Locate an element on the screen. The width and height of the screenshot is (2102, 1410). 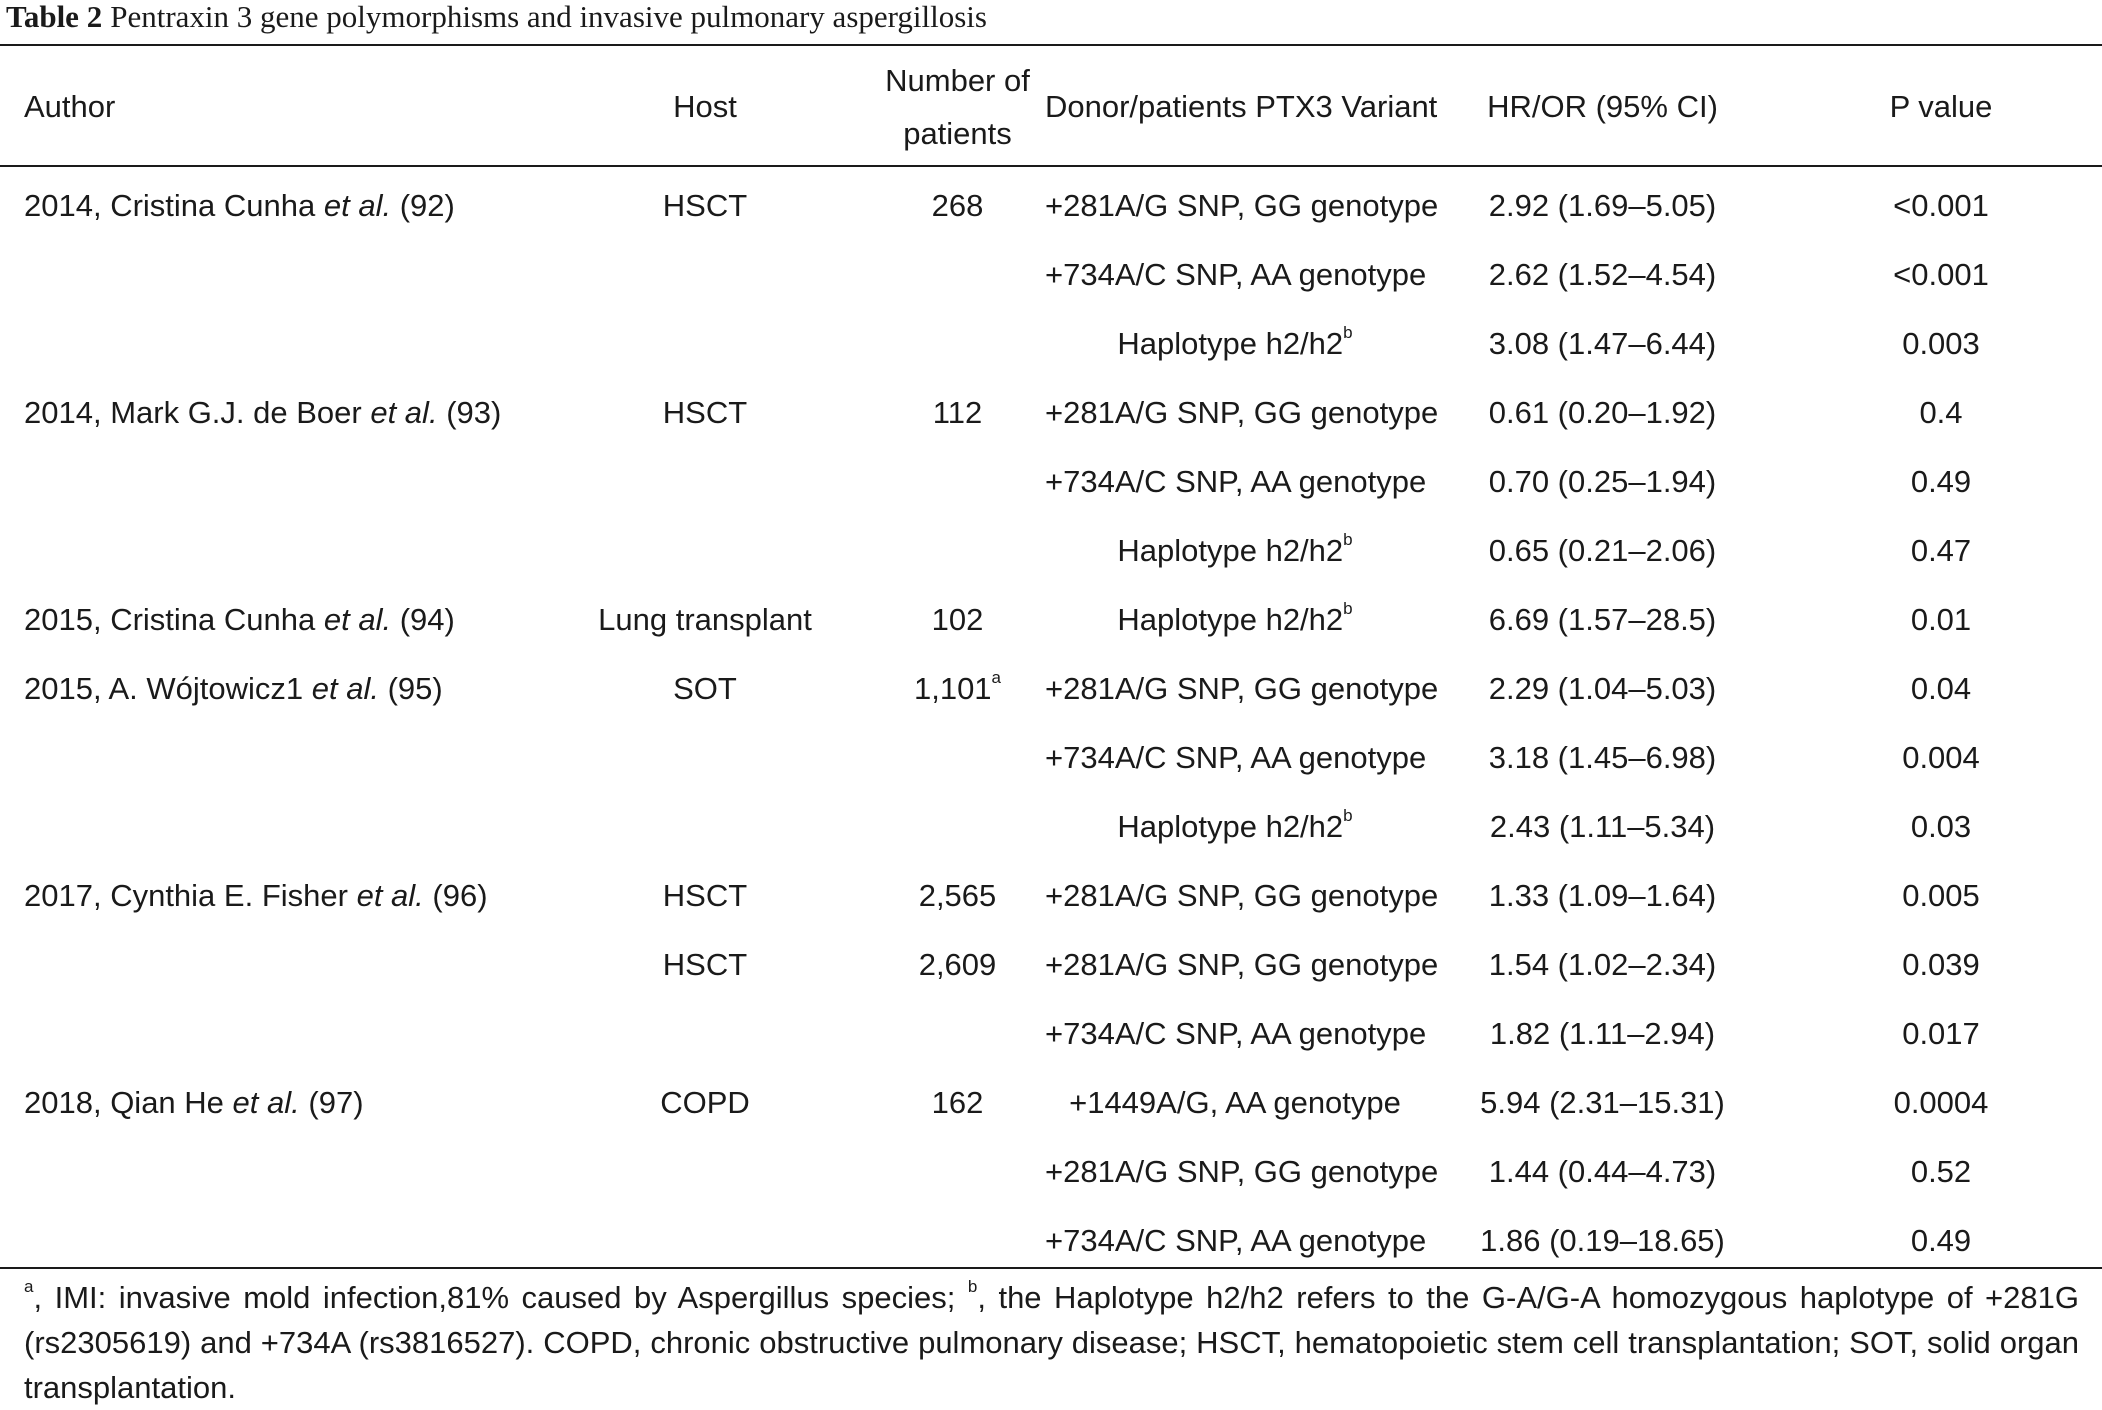
cell-ratio: 2.92 (1.69–5.05) is located at coordinates (1602, 205).